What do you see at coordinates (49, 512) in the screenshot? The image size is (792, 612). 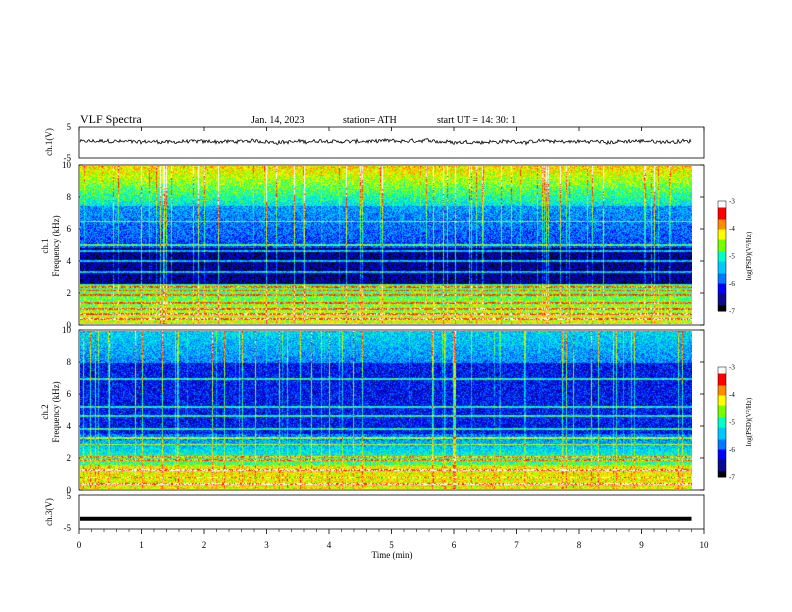 I see `ch3-ylabel: ch.3(V)` at bounding box center [49, 512].